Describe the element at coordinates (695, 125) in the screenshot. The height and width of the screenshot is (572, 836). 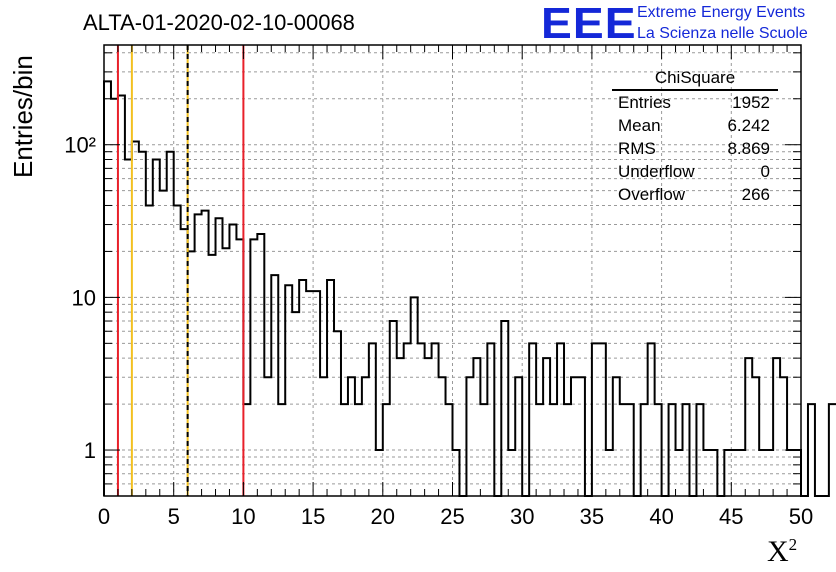
I see `stats-row-mean: Mean 6.242` at that location.